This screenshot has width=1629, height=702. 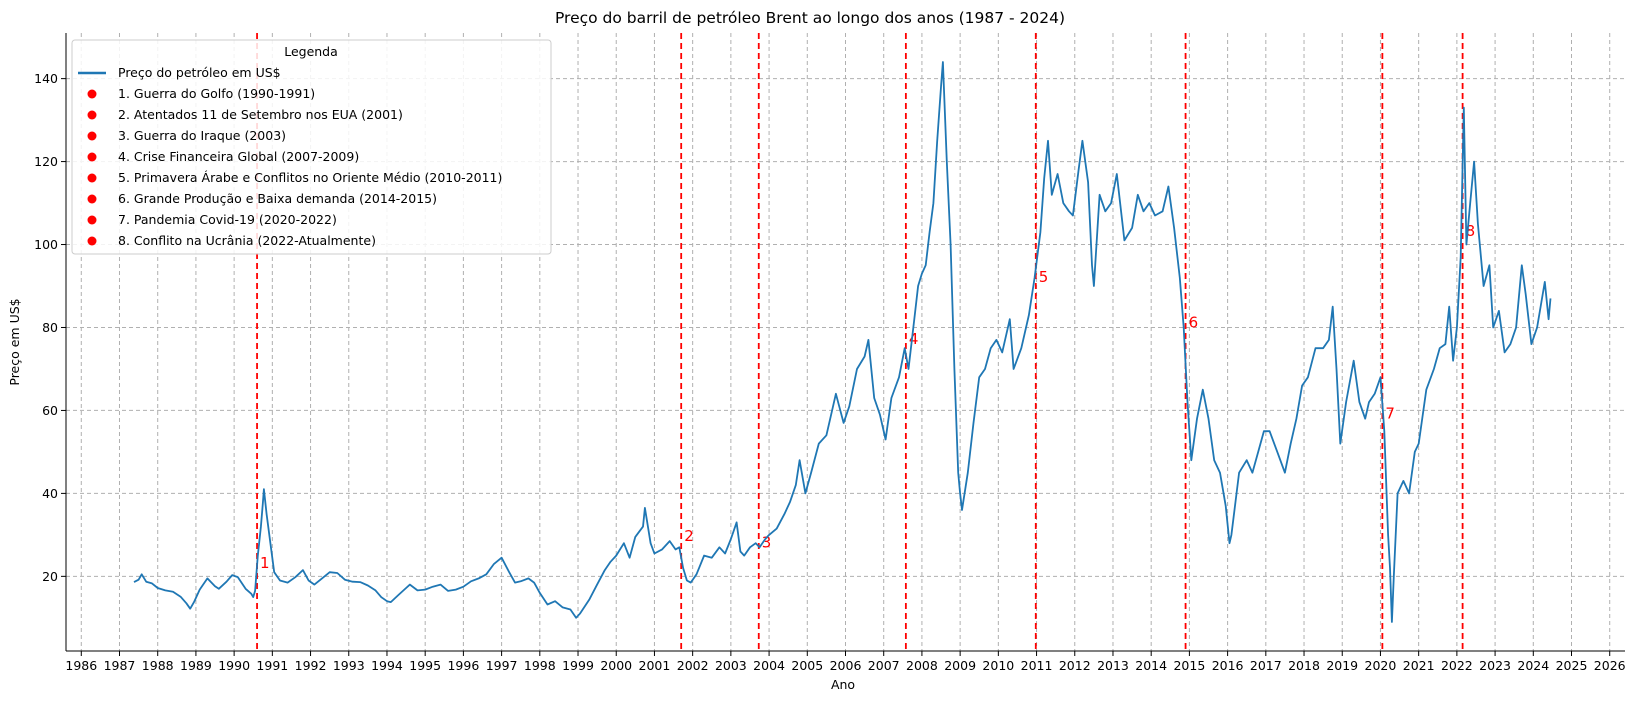 I want to click on event-label: 5, so click(x=1044, y=277).